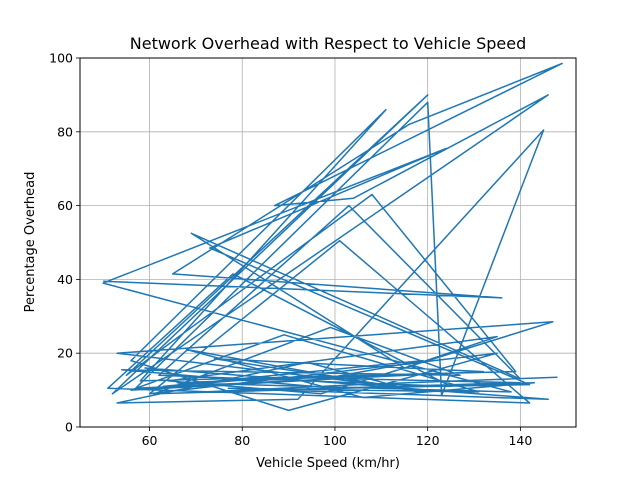 The width and height of the screenshot is (640, 480). Describe the element at coordinates (328, 463) in the screenshot. I see `x-axis-label: Vehicle Speed (km/hr)` at that location.